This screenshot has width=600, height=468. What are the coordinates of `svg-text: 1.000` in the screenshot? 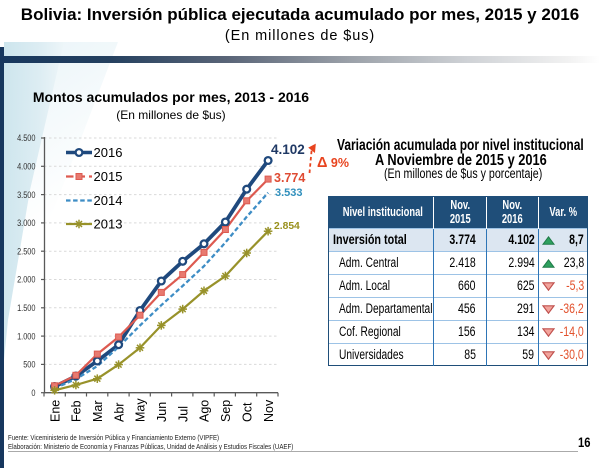 It's located at (26, 336).